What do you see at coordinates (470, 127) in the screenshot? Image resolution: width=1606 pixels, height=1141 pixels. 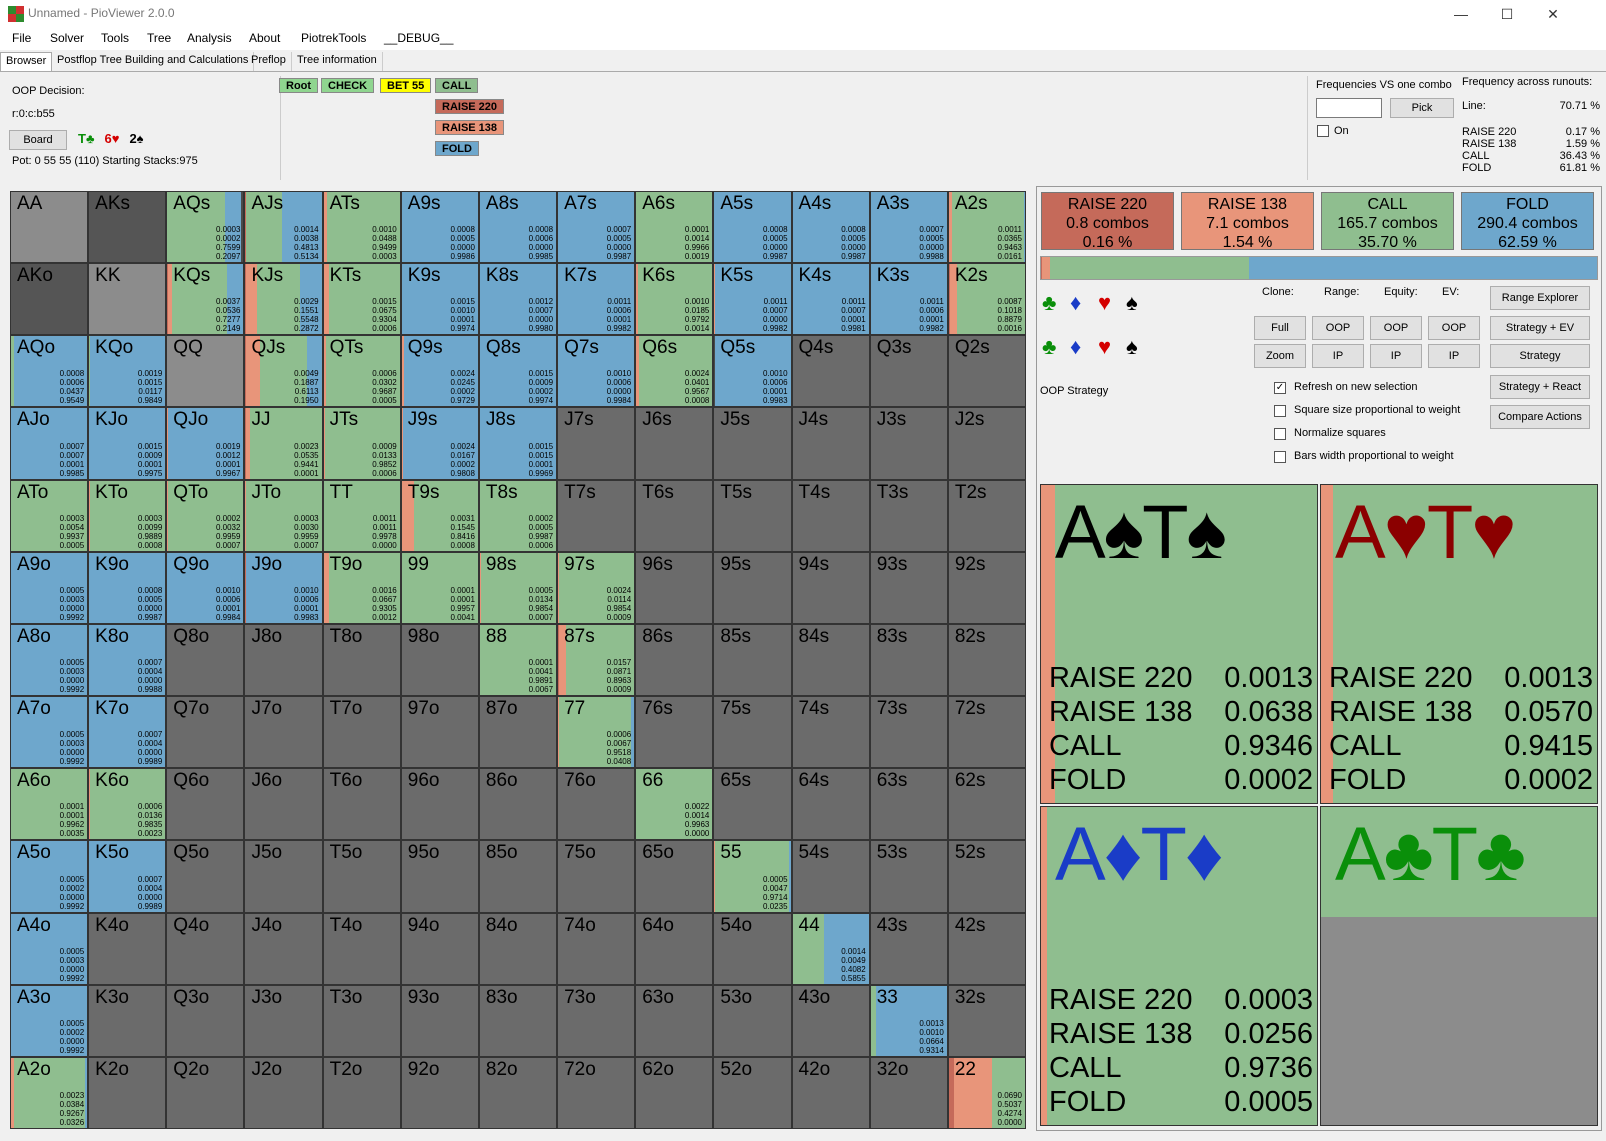 I see `node-raise-138: RAISE 138` at bounding box center [470, 127].